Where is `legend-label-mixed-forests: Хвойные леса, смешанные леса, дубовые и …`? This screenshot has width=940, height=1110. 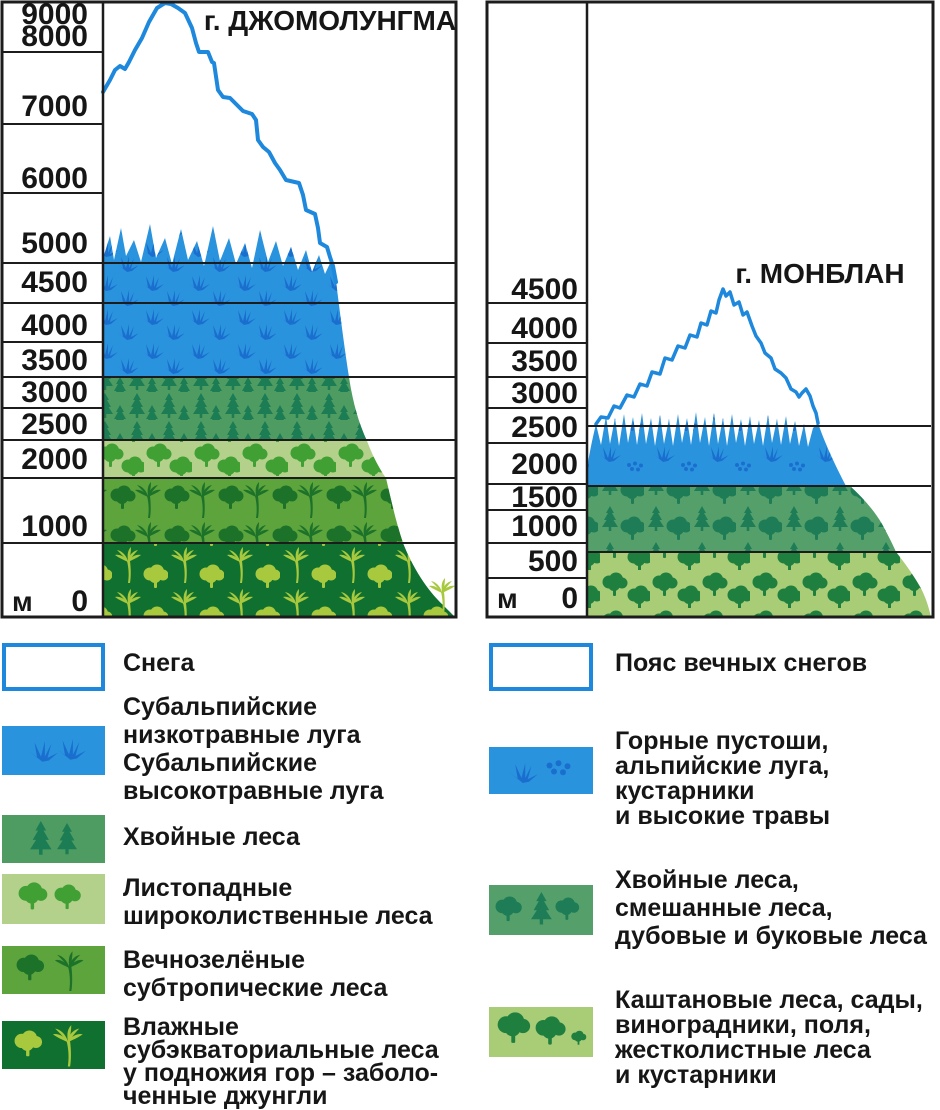 legend-label-mixed-forests: Хвойные леса, смешанные леса, дубовые и … is located at coordinates (771, 908).